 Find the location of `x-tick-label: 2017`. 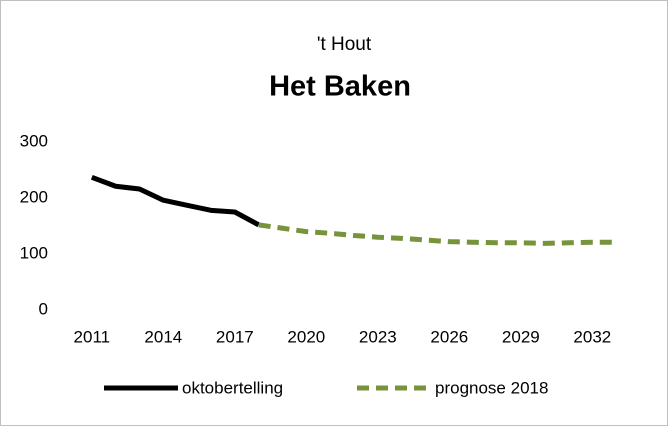

x-tick-label: 2017 is located at coordinates (235, 336).